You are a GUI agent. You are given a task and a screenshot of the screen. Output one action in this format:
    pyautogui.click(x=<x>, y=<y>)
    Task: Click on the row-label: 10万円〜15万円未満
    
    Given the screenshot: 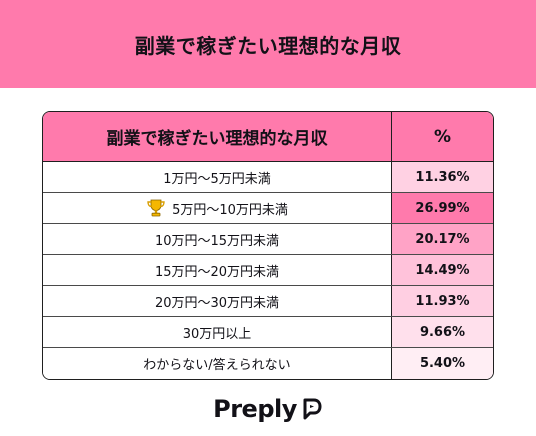 What is the action you would take?
    pyautogui.click(x=217, y=239)
    